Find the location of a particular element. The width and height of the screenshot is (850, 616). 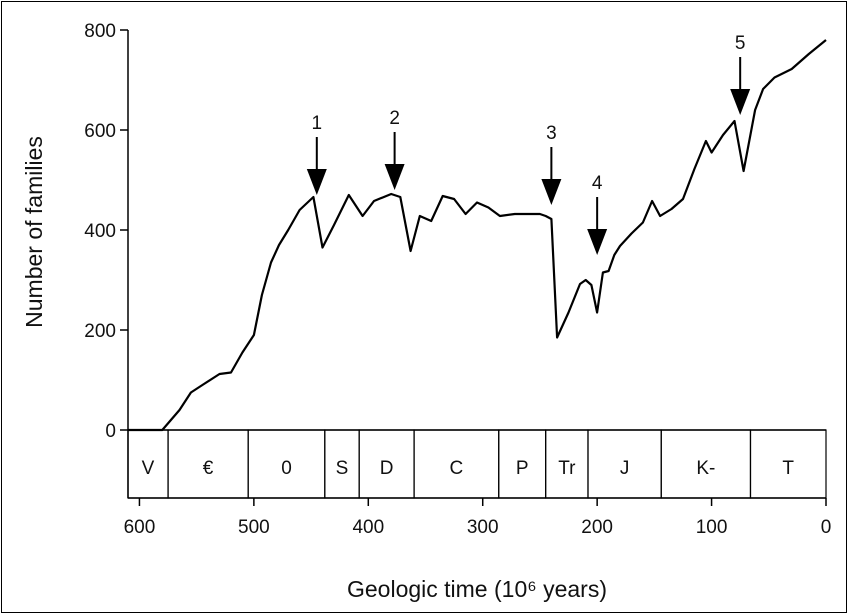

x-tick-label: 500 is located at coordinates (254, 527).